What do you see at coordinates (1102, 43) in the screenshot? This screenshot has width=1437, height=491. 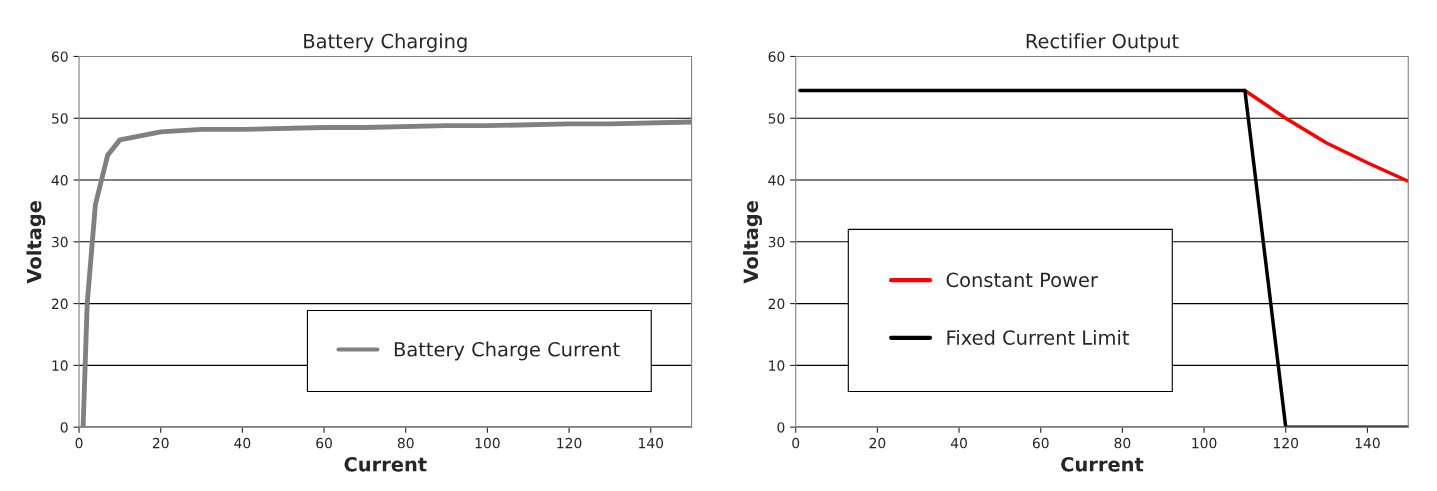 I see `chart-title: Rectifier Output` at bounding box center [1102, 43].